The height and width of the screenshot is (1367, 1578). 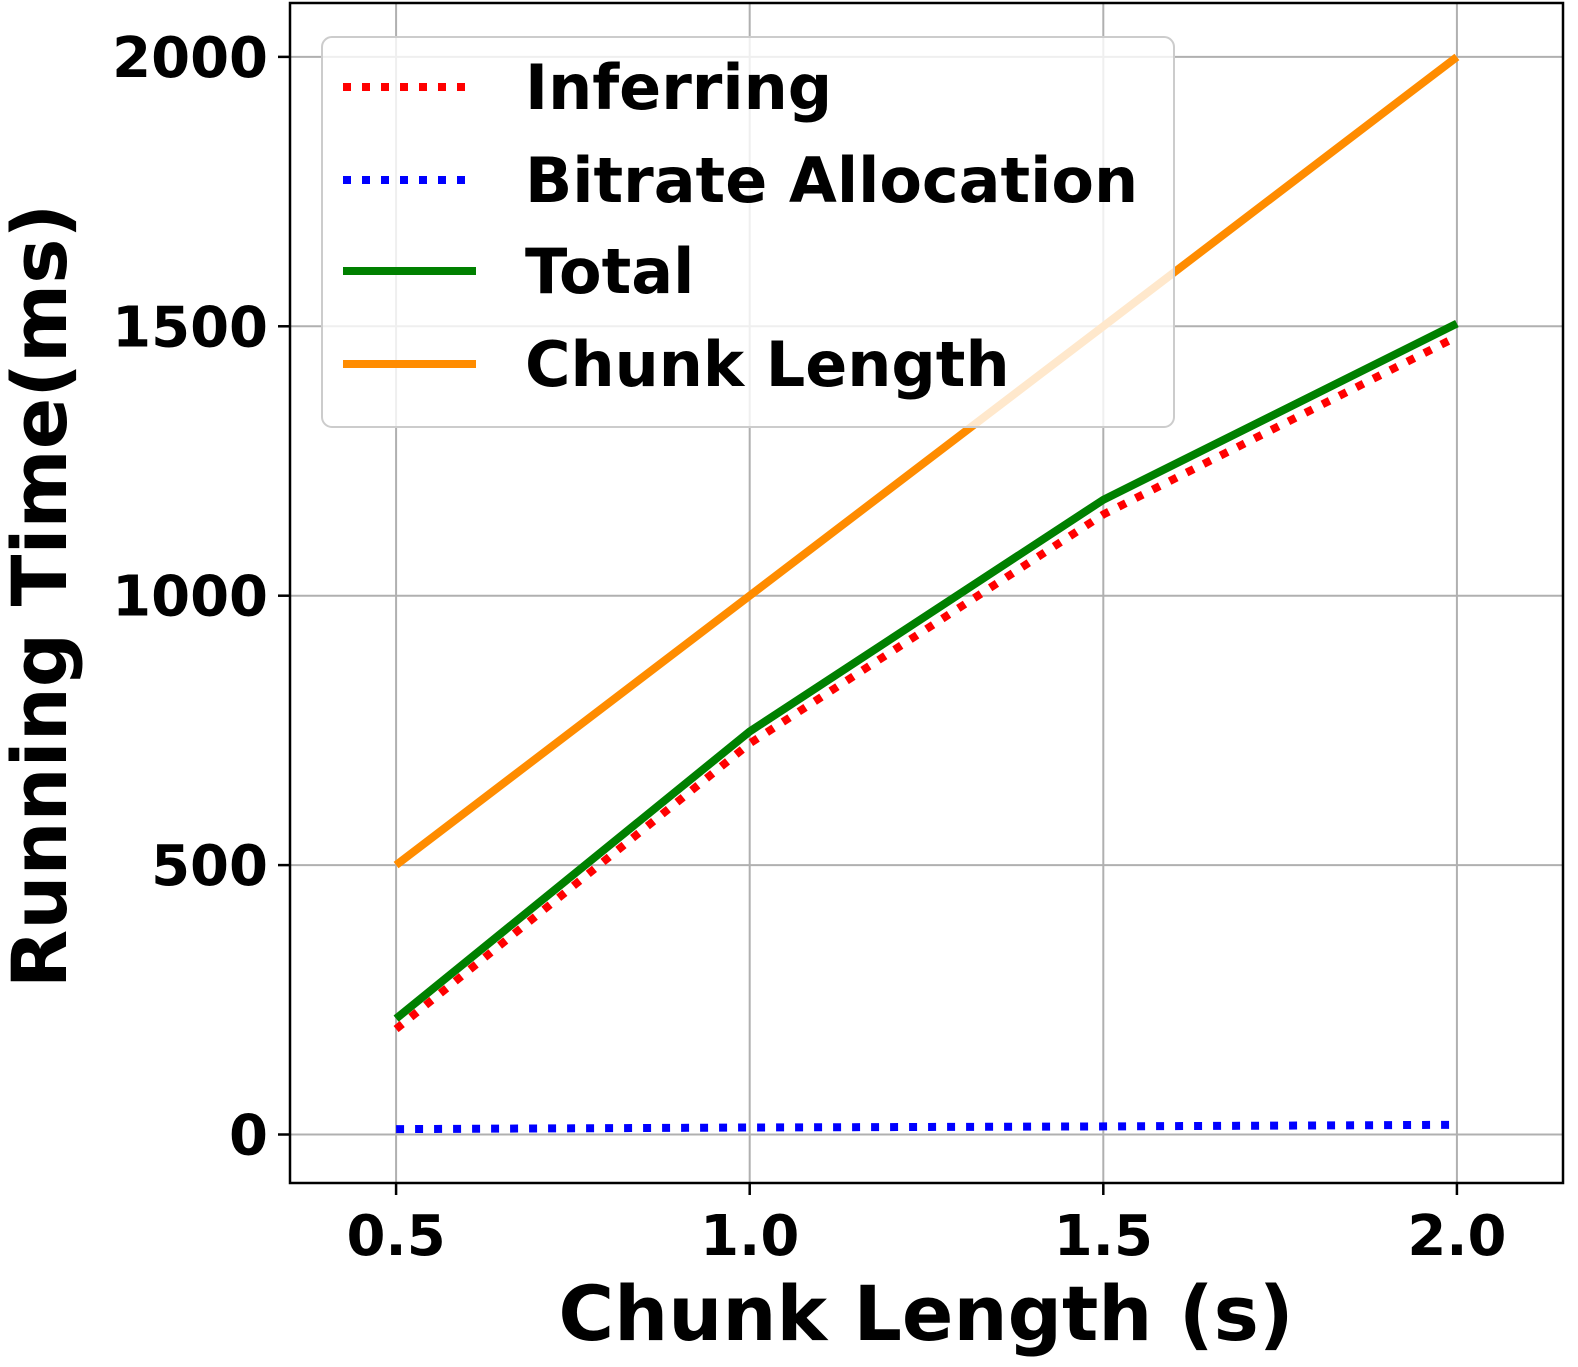 I want to click on x-tick-label: 1.5, so click(x=1103, y=1236).